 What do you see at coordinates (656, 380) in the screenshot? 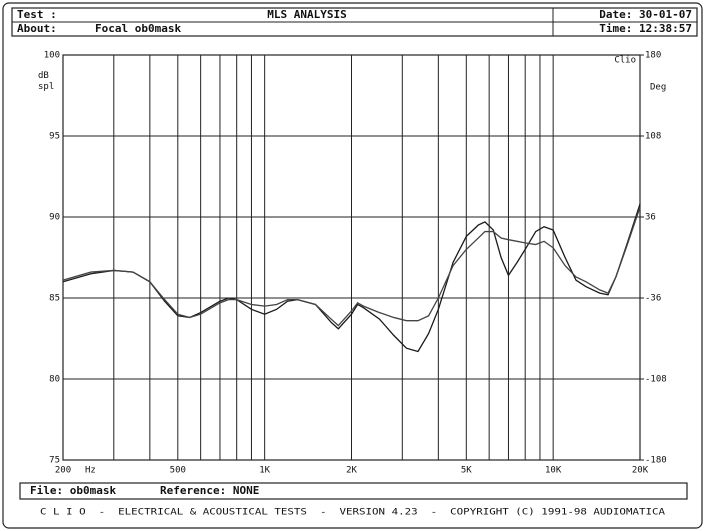
I see `y2-tick-label: -108` at bounding box center [656, 380].